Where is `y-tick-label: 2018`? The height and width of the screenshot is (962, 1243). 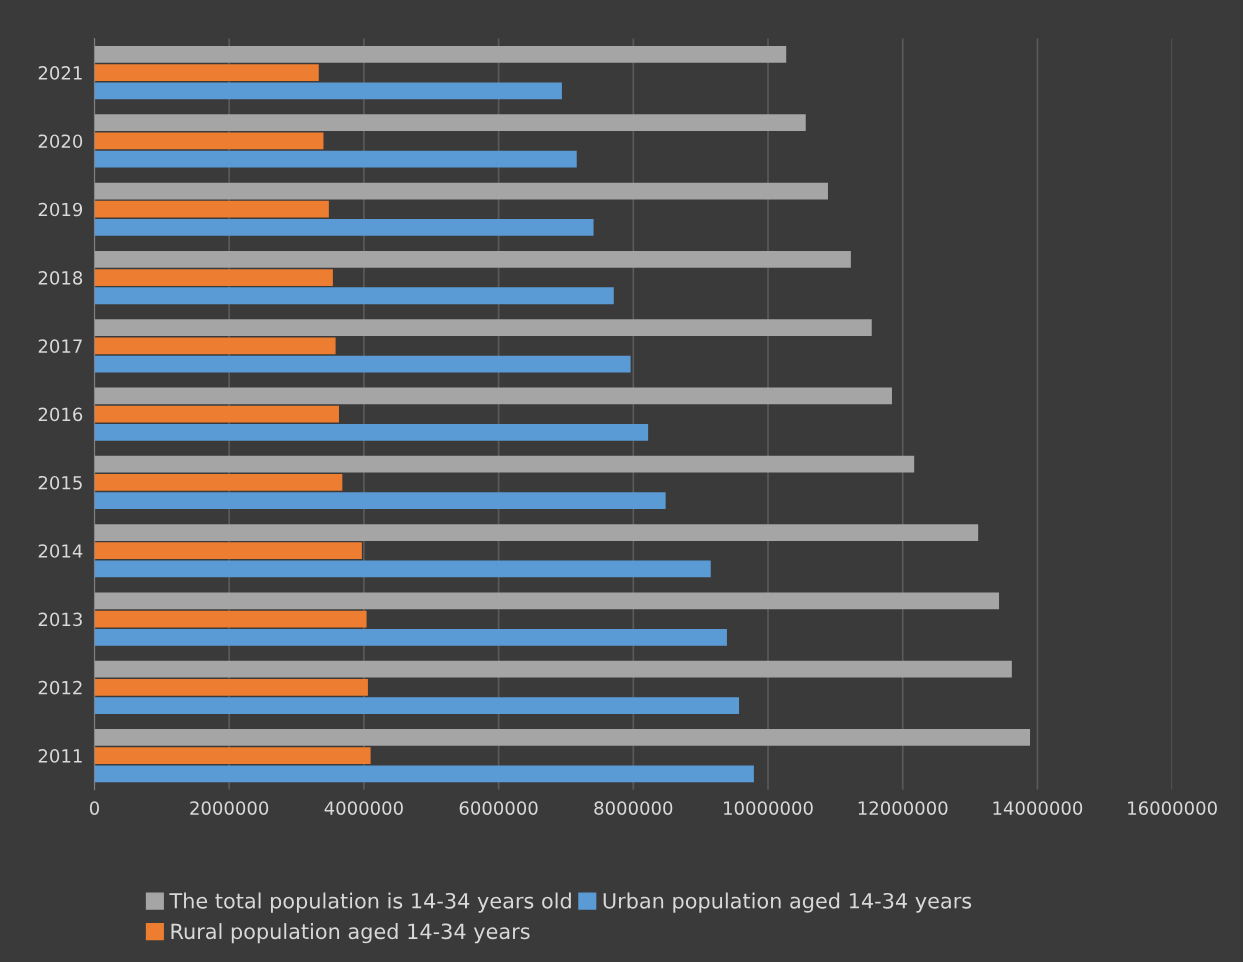
y-tick-label: 2018 is located at coordinates (60, 278).